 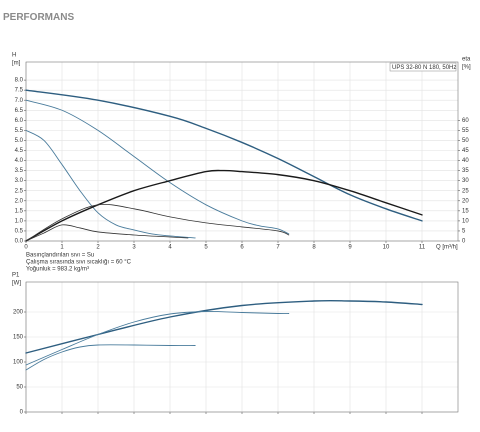 What do you see at coordinates (466, 68) in the screenshot?
I see `y2-axis-unit: [%]` at bounding box center [466, 68].